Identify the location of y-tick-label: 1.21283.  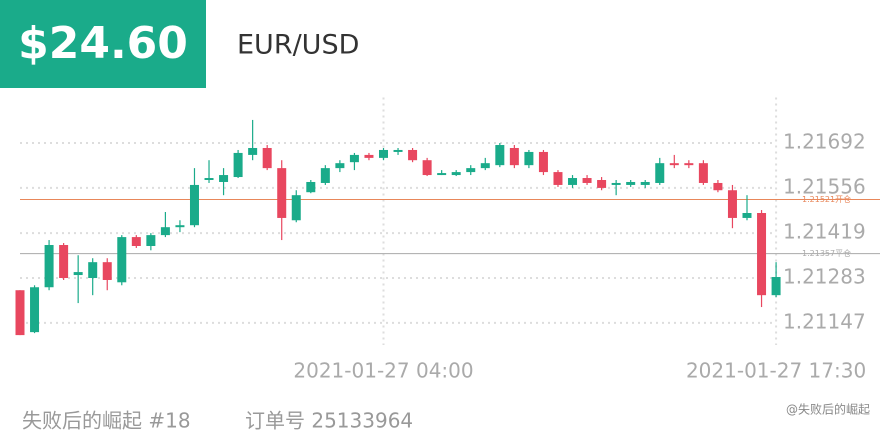
(824, 277).